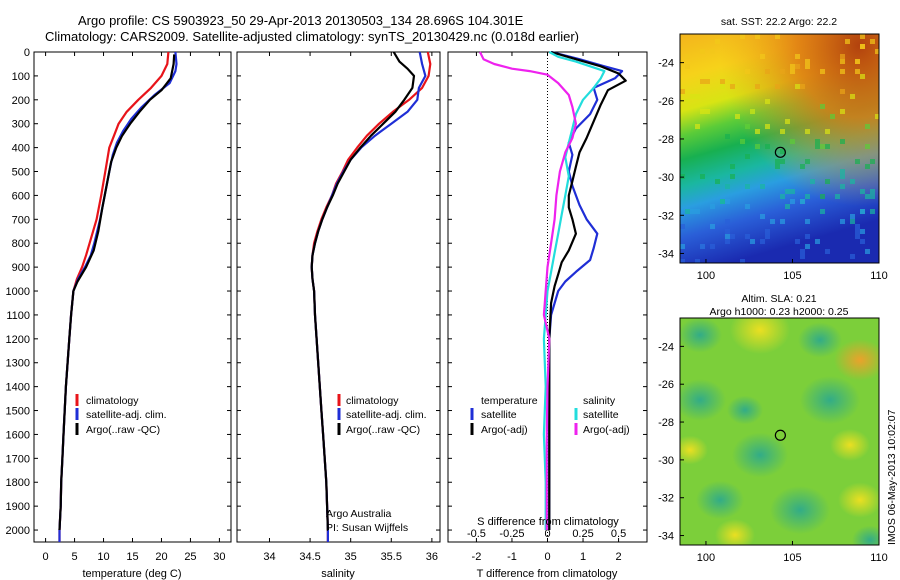 The image size is (900, 580). I want to click on salinity-x-tick-label: 34, so click(269, 557).